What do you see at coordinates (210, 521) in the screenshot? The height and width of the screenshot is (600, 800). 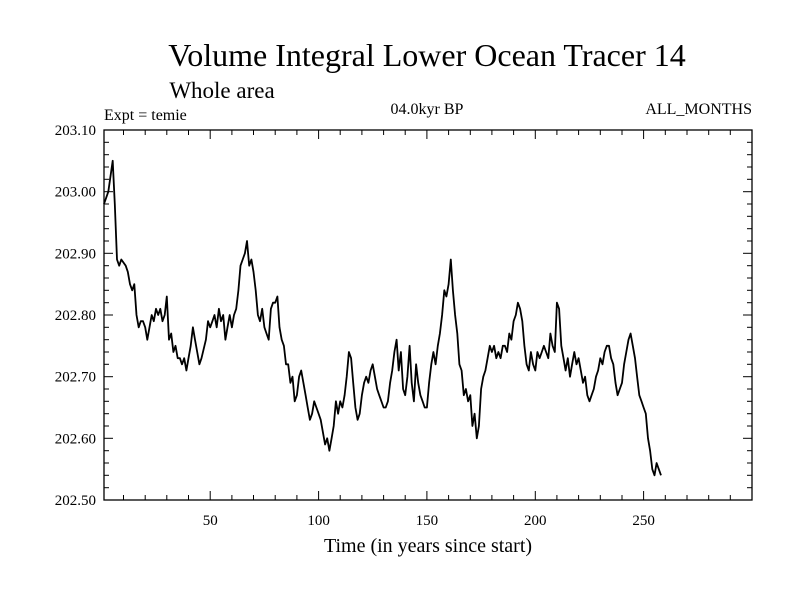 I see `x-tick-label-50: 50` at bounding box center [210, 521].